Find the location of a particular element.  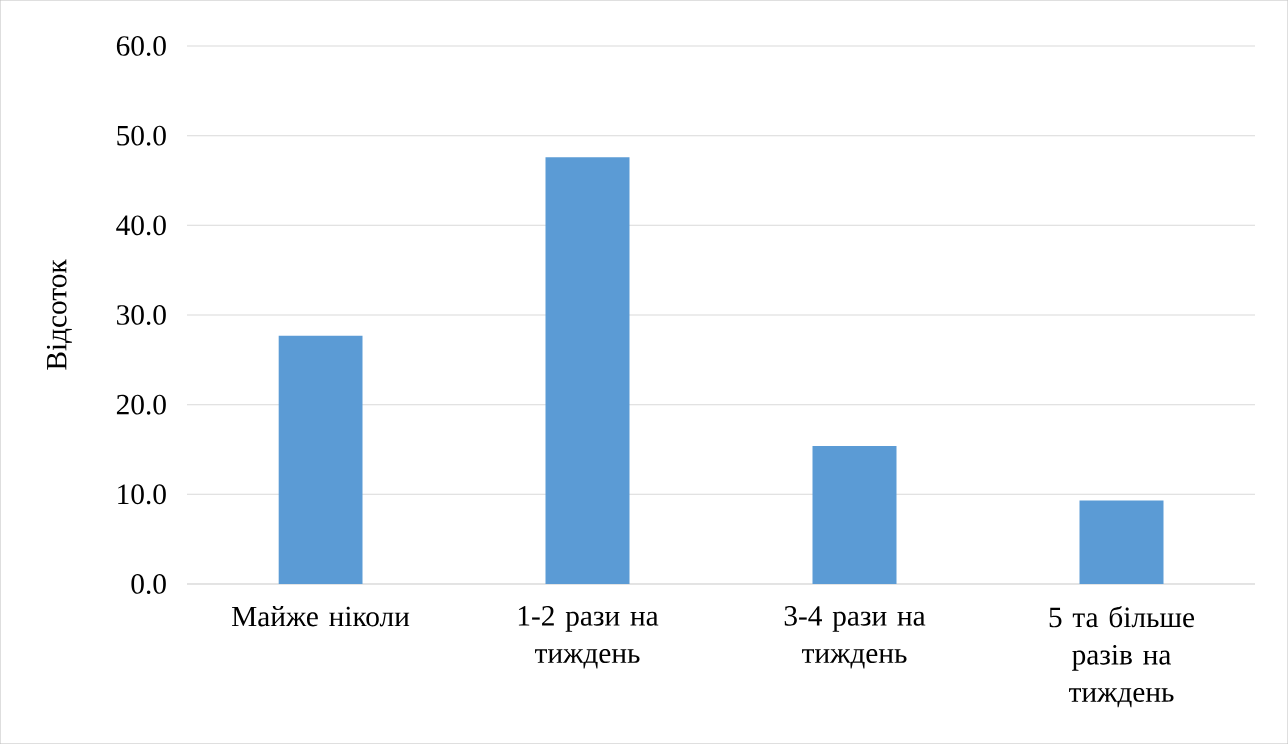

x-tick-label: 5 та більше разів на тиждень is located at coordinates (1122, 657).